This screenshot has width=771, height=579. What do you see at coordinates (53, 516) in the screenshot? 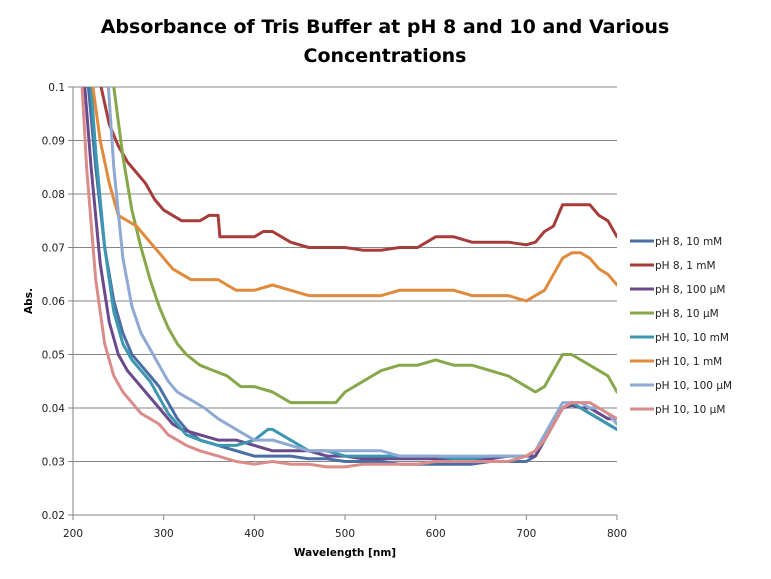
I see `y-tick-label: 0.02` at bounding box center [53, 516].